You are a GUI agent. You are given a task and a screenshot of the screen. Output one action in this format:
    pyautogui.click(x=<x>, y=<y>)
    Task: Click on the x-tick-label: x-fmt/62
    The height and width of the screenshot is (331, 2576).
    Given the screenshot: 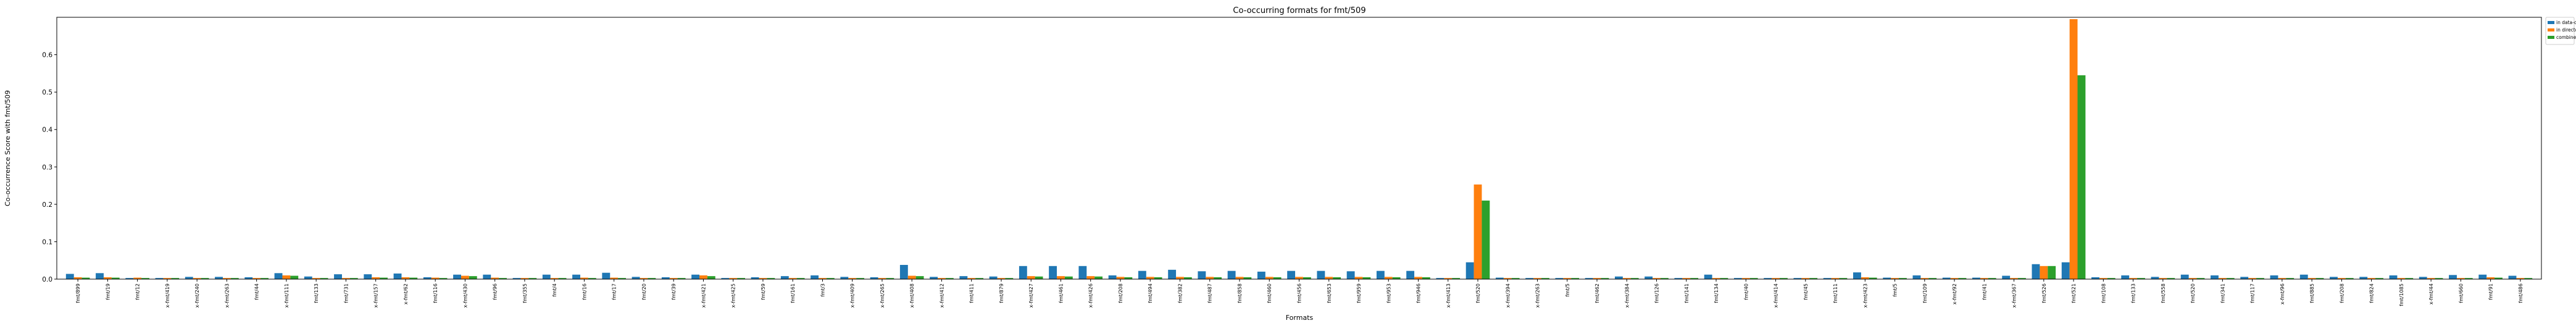 What is the action you would take?
    pyautogui.click(x=406, y=293)
    